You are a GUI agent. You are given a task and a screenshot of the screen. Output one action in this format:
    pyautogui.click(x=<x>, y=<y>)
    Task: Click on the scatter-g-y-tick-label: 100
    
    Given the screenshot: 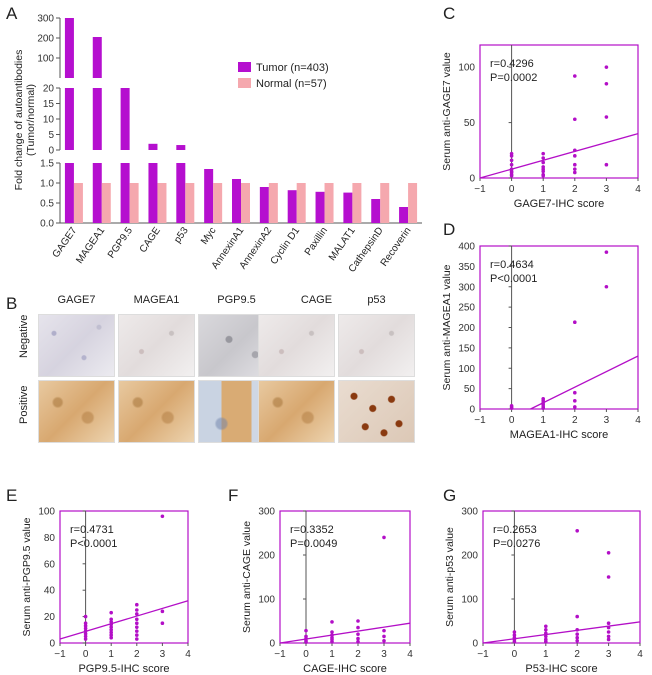 What is the action you would take?
    pyautogui.click(x=469, y=600)
    